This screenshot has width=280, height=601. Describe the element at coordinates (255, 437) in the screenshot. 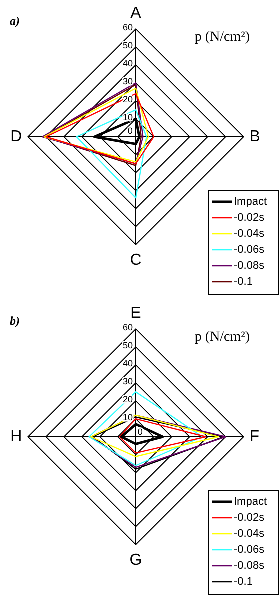

I see `spoke-label: F` at that location.